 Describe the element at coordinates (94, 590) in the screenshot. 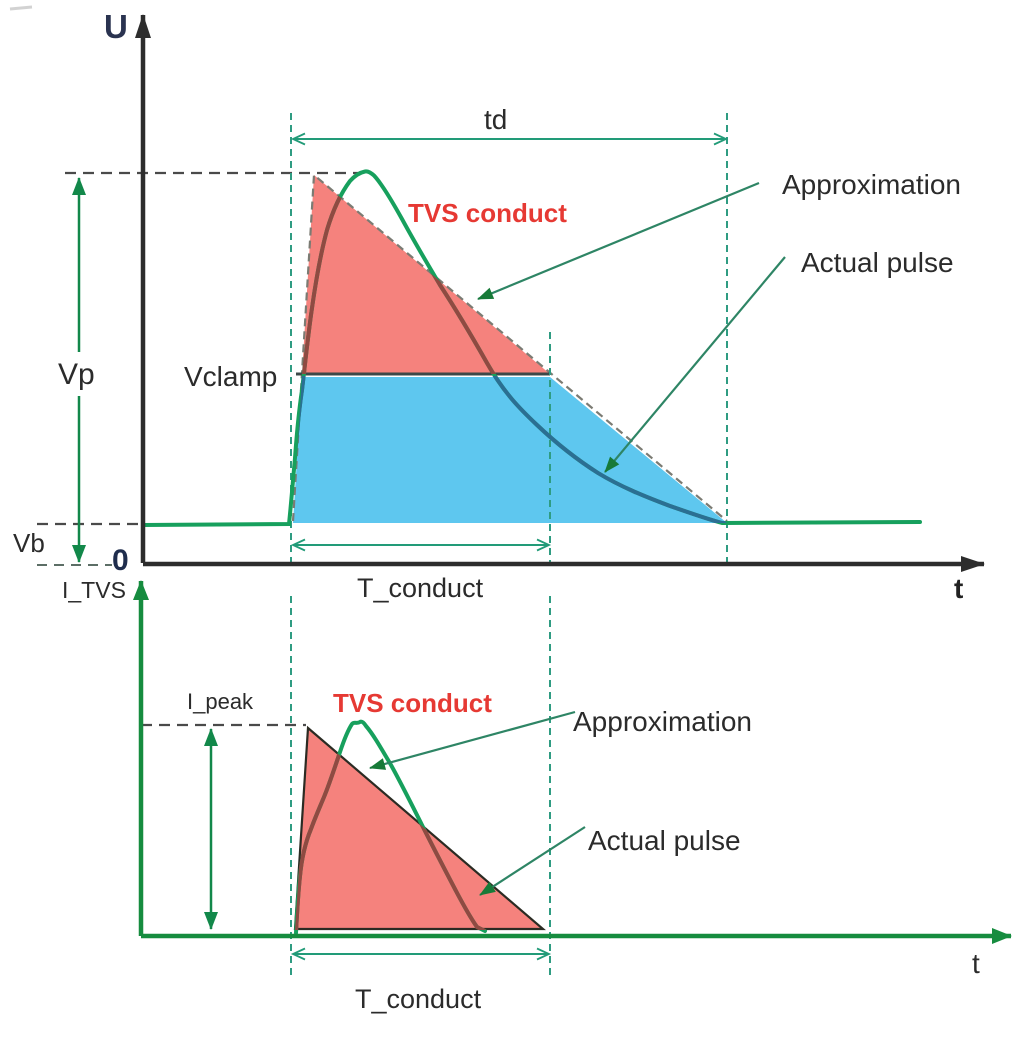

I see `svg-text: I_TVS` at that location.